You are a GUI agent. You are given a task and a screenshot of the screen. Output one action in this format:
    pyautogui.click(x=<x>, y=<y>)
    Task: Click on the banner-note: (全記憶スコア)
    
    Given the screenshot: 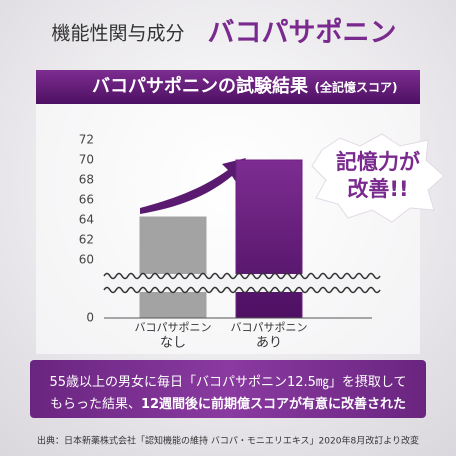 What is the action you would take?
    pyautogui.click(x=356, y=87)
    